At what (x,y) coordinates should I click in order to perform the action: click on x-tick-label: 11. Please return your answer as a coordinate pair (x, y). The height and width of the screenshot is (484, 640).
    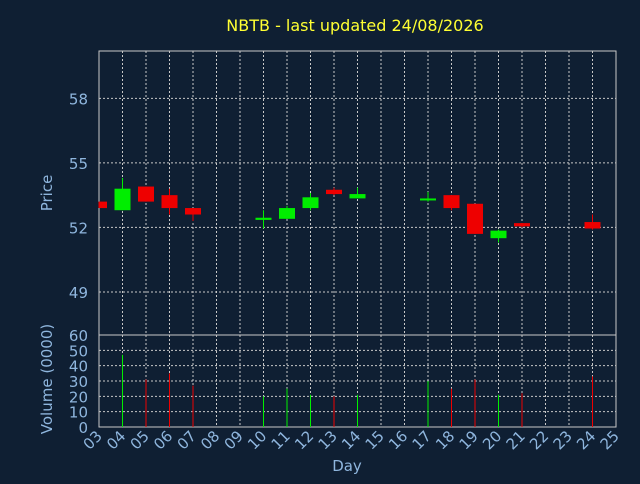
    Looking at the image, I should click on (281, 440).